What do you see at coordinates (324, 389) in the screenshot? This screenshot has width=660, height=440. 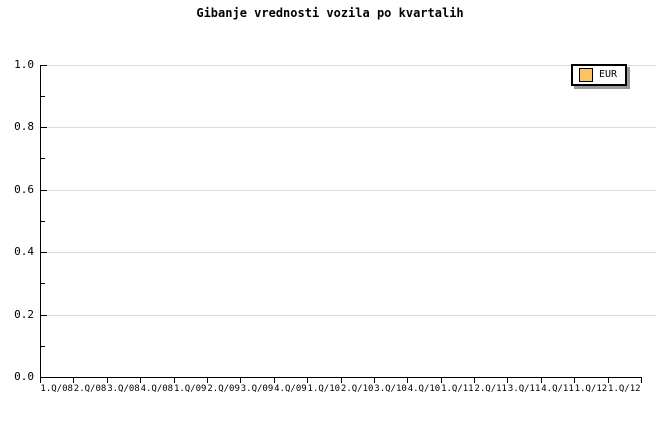 I see `x-tick-label: 1.Q/10` at bounding box center [324, 389].